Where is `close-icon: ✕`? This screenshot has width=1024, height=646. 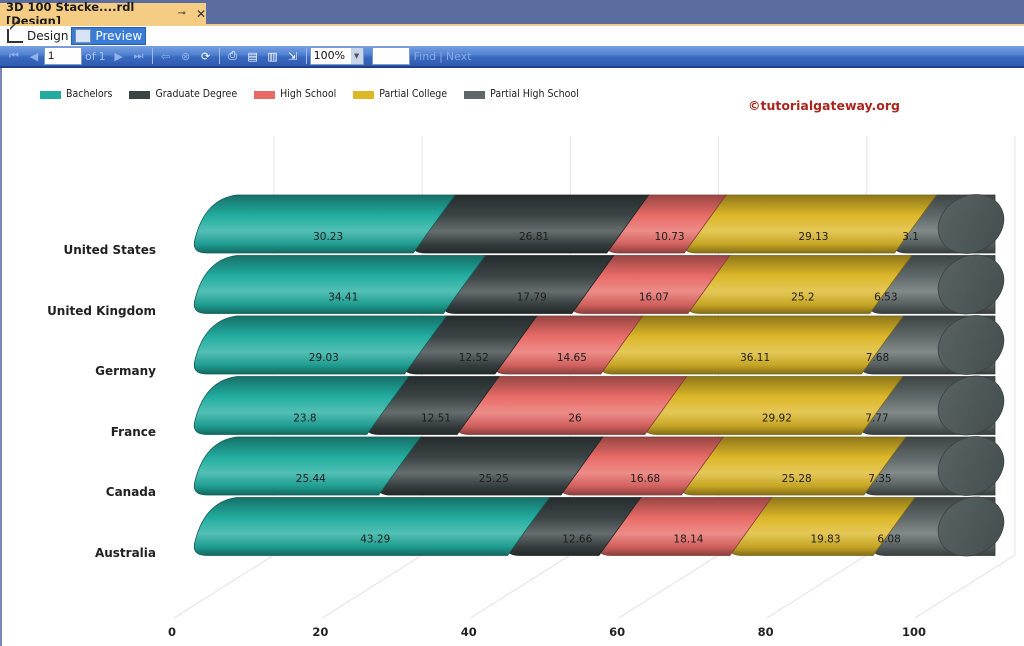
close-icon: ✕ is located at coordinates (200, 13).